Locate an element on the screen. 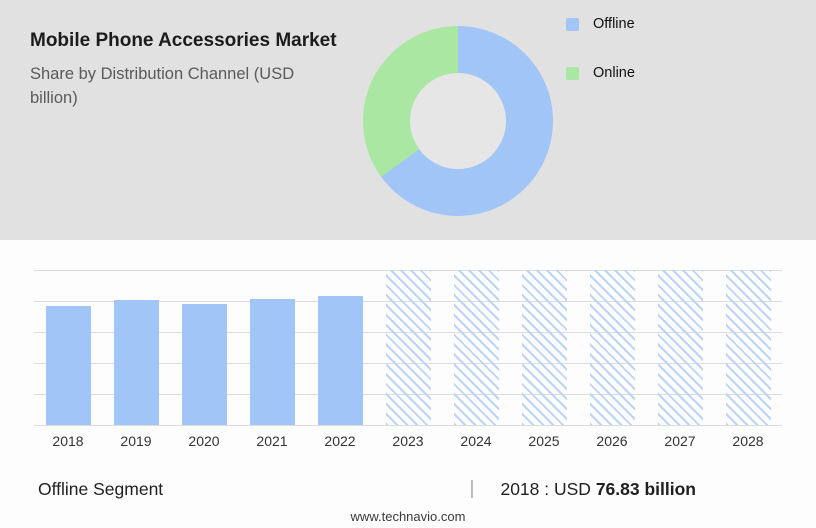 This screenshot has width=816, height=528. x-label-2024: 2024 is located at coordinates (476, 441).